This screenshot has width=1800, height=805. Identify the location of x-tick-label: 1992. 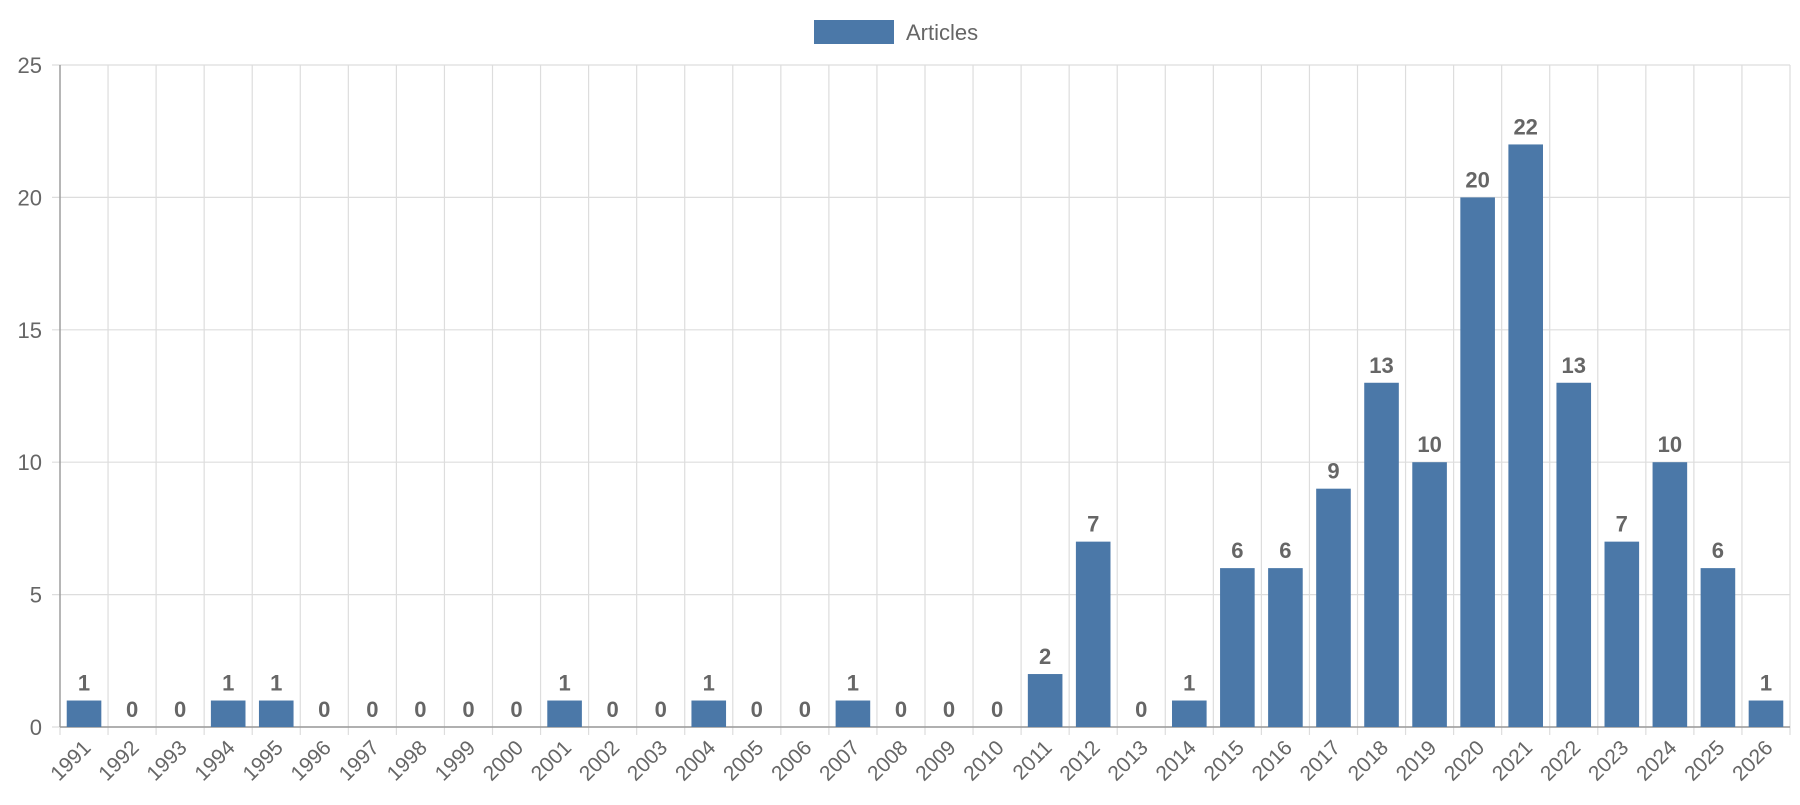
(118, 760).